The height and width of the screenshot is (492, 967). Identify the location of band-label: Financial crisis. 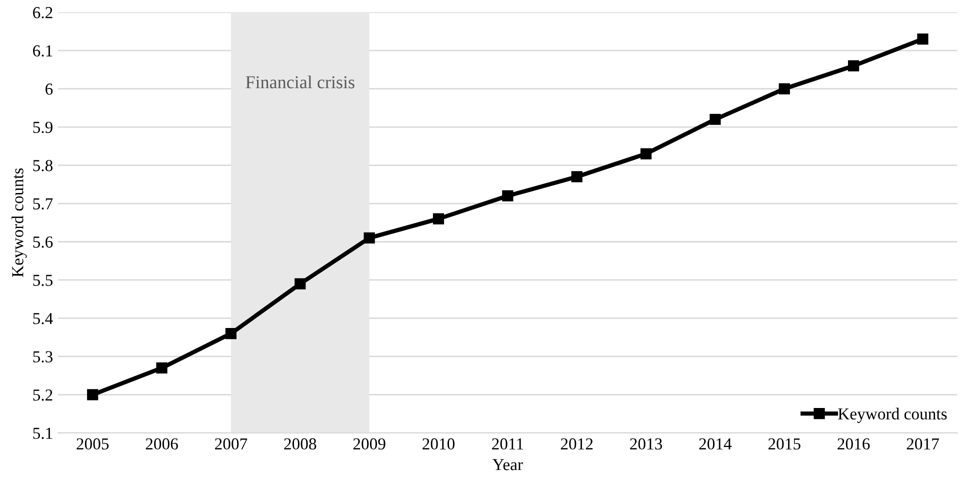
(300, 82).